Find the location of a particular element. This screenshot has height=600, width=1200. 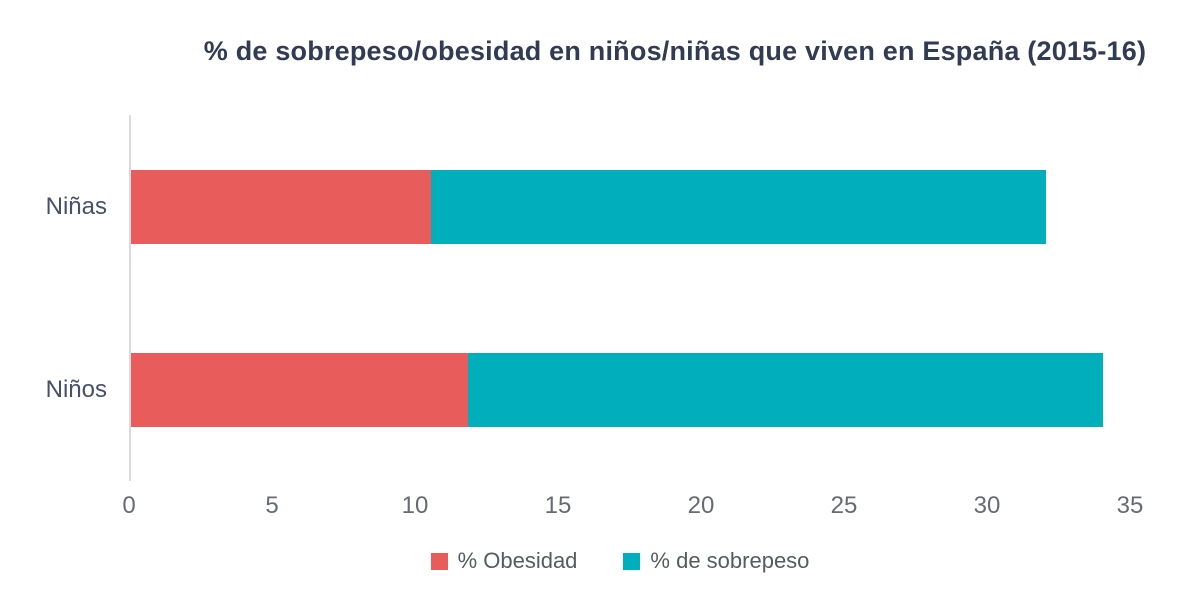

legend-swatch-sobrepeso-icon is located at coordinates (632, 561).